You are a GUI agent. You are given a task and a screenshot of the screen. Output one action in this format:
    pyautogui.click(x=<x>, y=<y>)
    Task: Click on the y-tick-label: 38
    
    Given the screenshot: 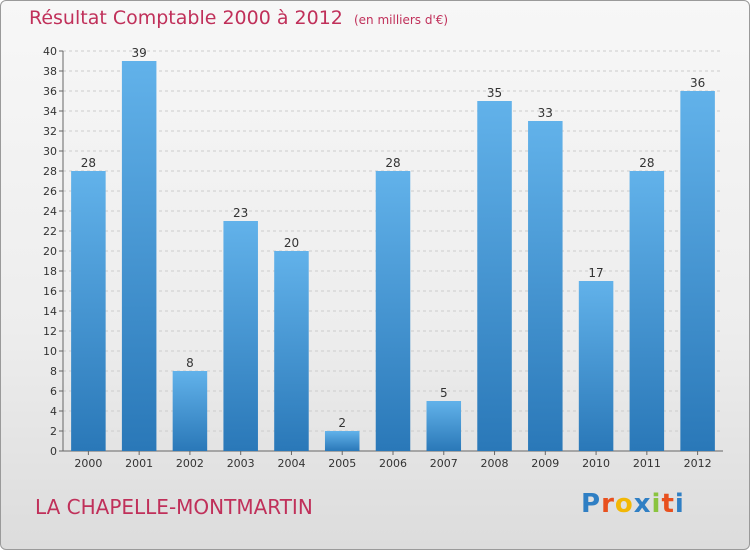 What is the action you would take?
    pyautogui.click(x=50, y=71)
    